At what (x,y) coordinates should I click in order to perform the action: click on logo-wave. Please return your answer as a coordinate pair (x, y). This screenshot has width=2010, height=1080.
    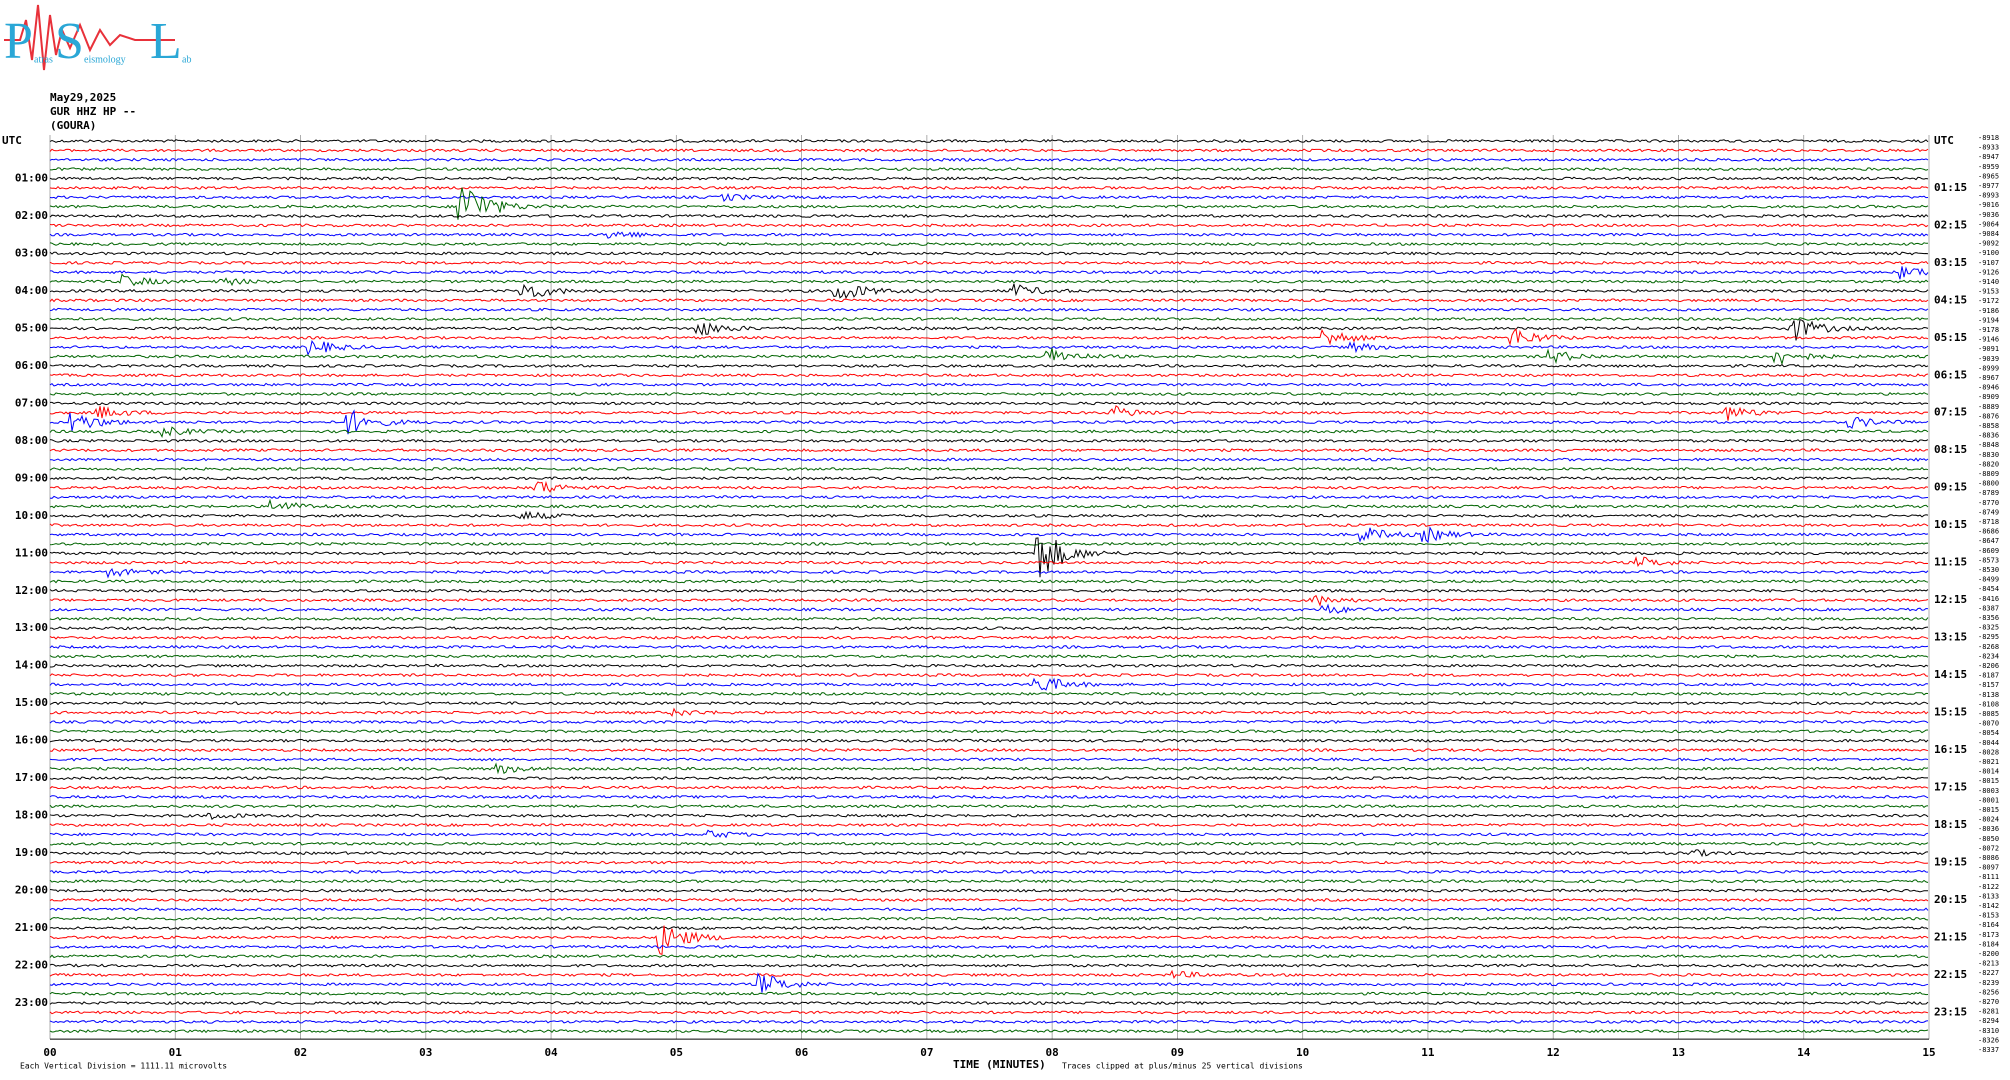
    Looking at the image, I should click on (89, 37).